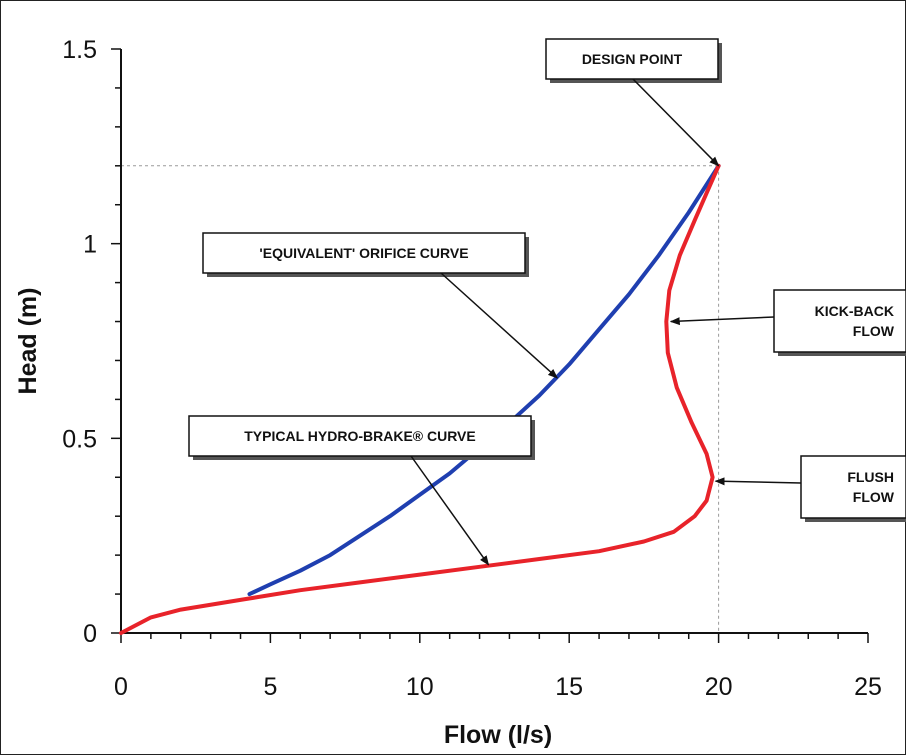 This screenshot has width=906, height=756. I want to click on annotation-kickback: KICK-BACK FLOW, so click(787, 322).